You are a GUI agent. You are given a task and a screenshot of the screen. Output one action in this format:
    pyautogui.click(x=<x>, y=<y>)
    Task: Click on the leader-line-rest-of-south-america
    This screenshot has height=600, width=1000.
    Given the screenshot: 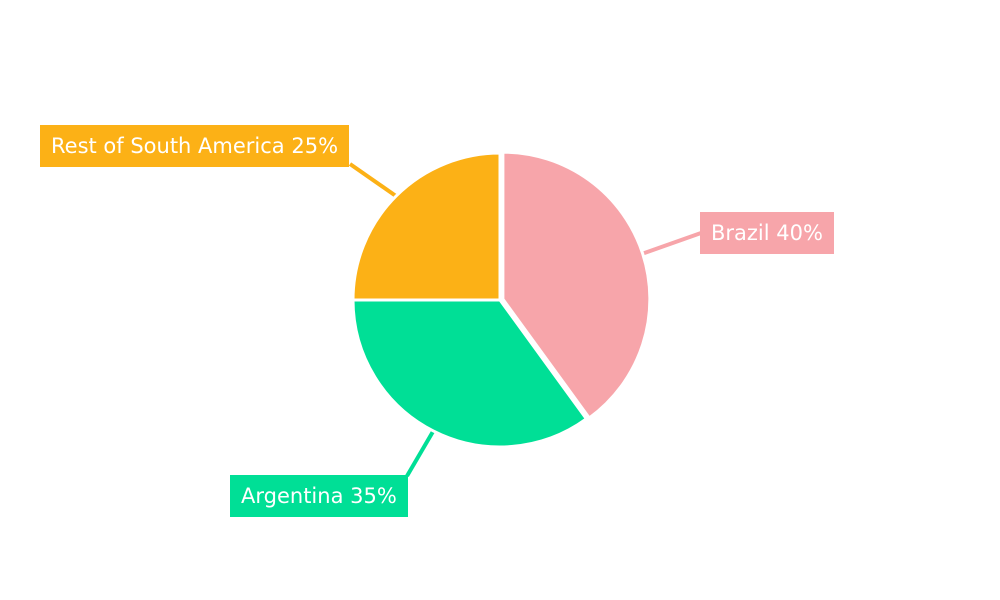 What is the action you would take?
    pyautogui.click(x=373, y=180)
    